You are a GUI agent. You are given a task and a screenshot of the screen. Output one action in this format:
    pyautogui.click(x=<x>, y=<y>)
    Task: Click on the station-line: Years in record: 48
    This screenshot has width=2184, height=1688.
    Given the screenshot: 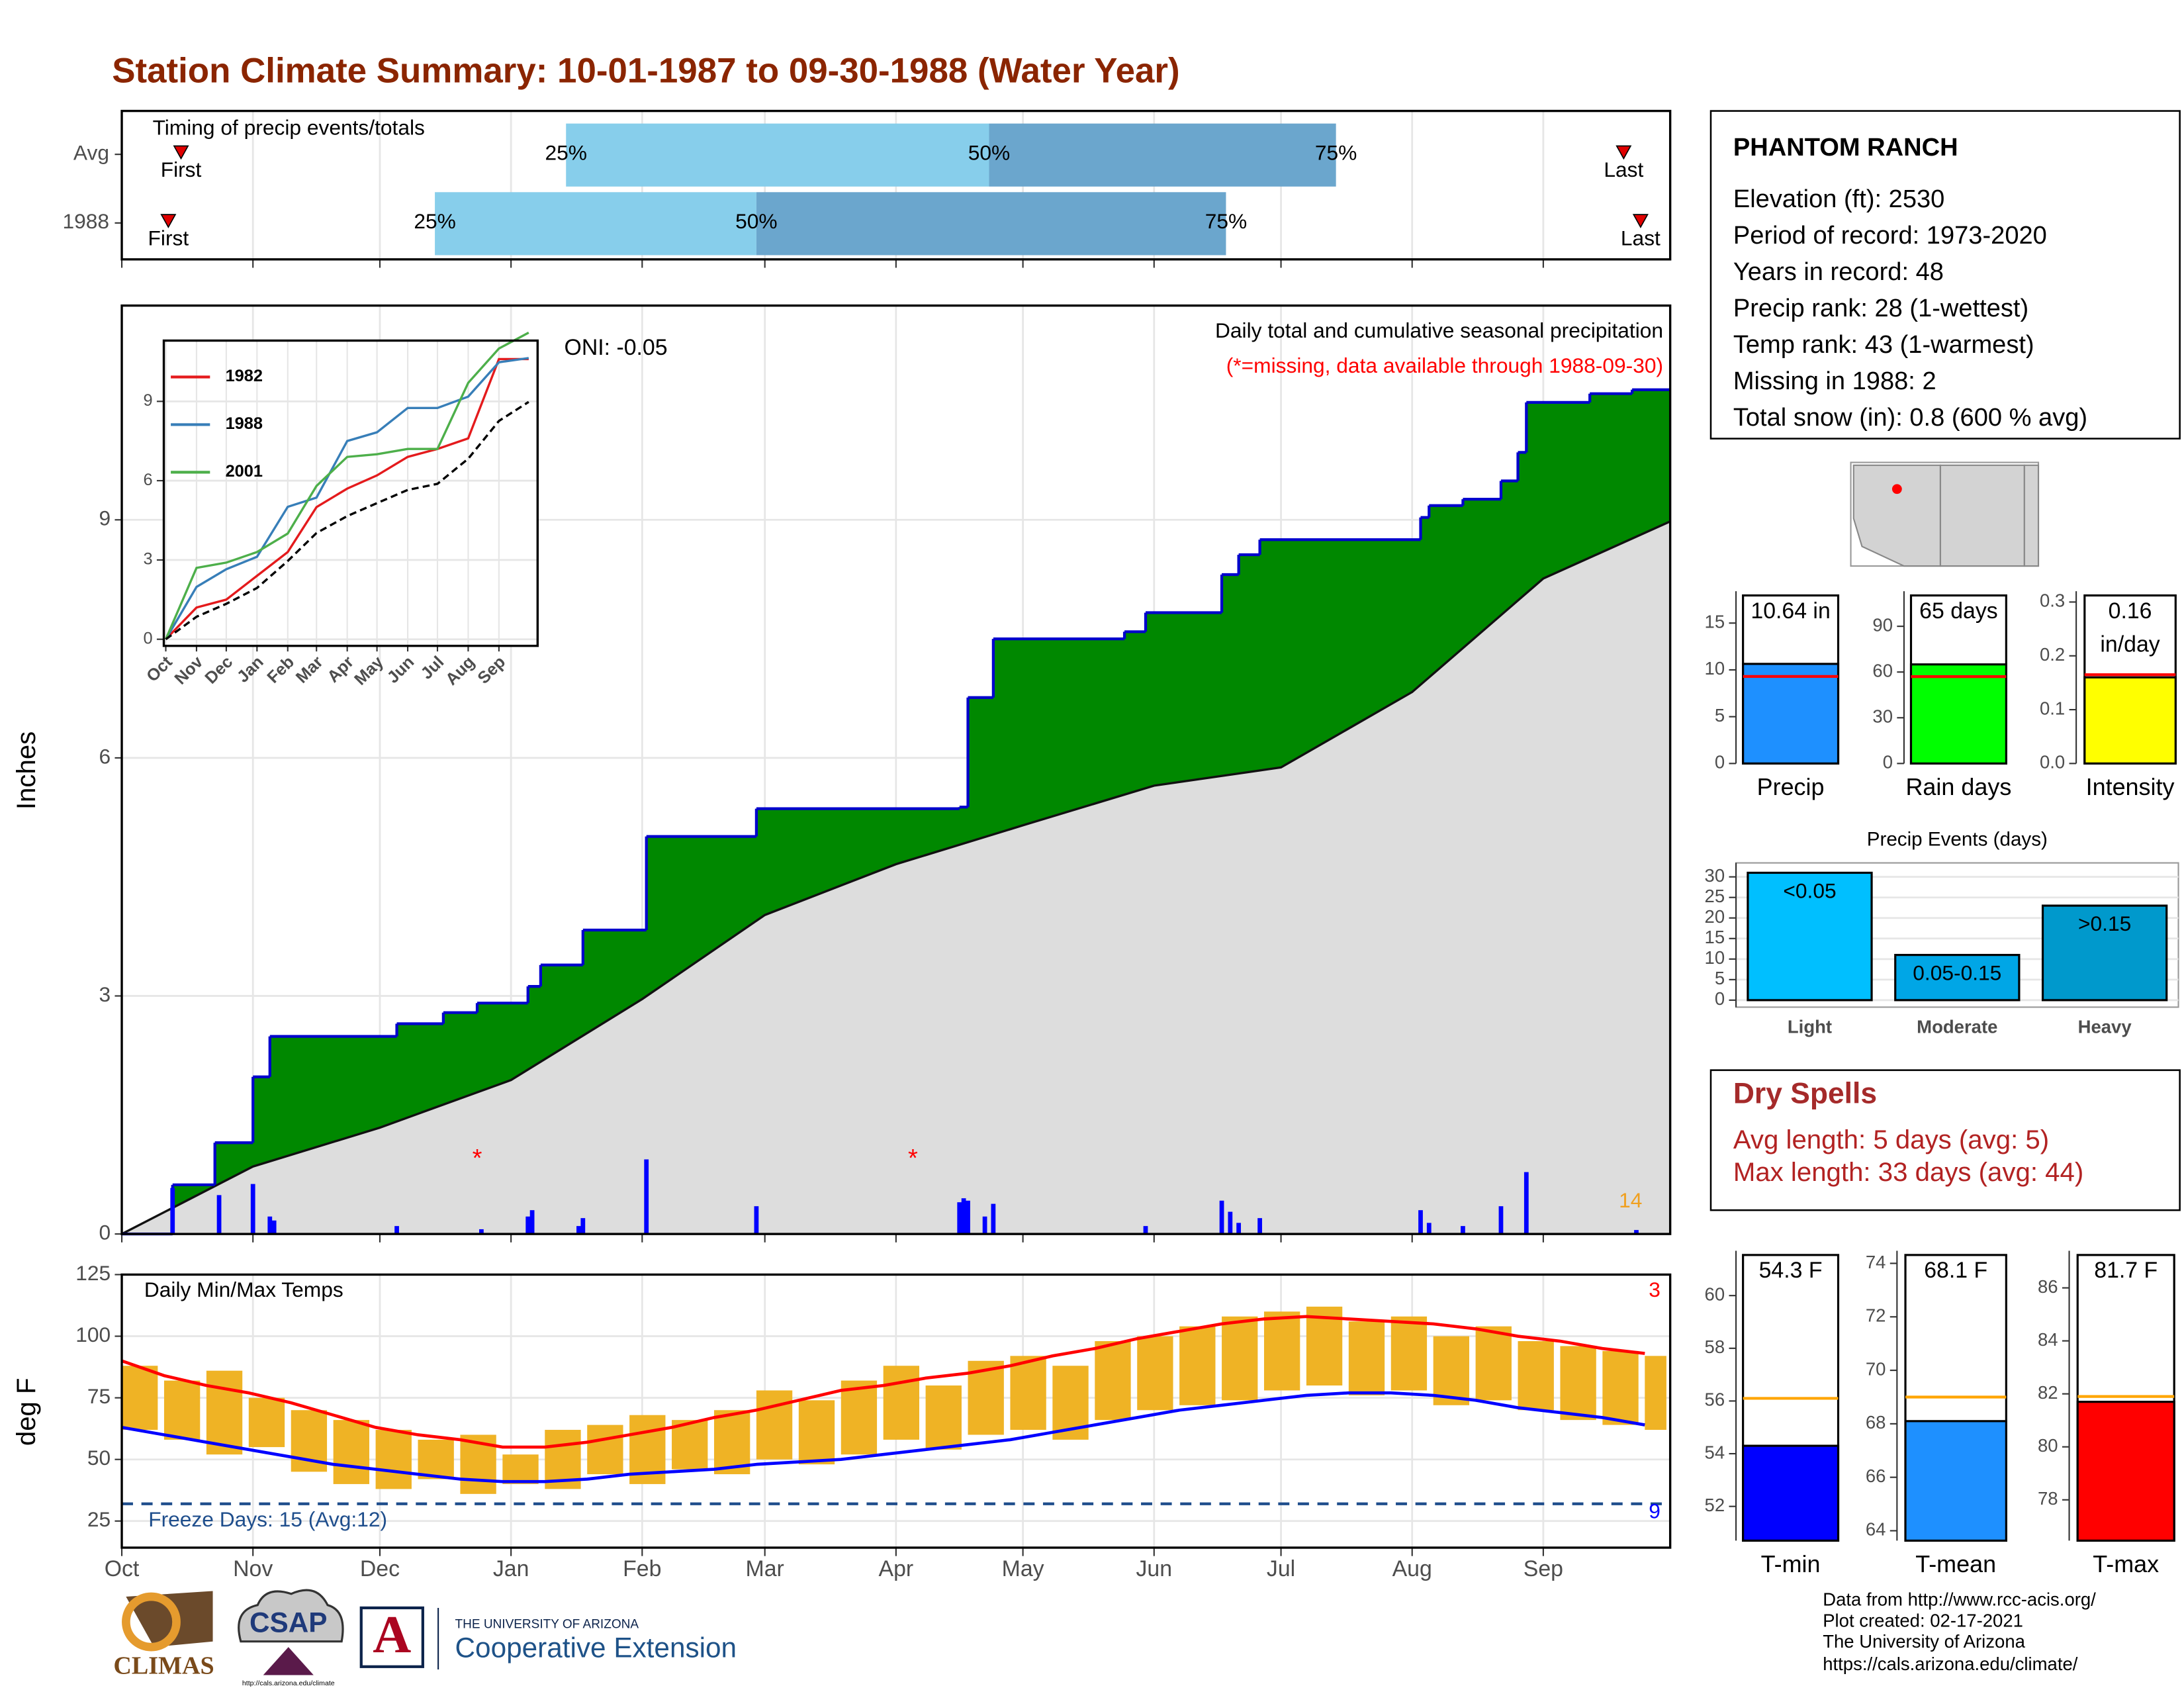 What is the action you would take?
    pyautogui.click(x=1838, y=272)
    